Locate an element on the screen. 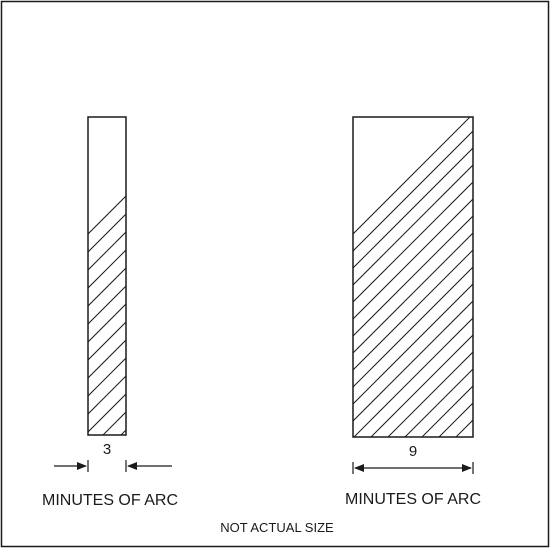  right-dimension-value: 9 is located at coordinates (413, 451).